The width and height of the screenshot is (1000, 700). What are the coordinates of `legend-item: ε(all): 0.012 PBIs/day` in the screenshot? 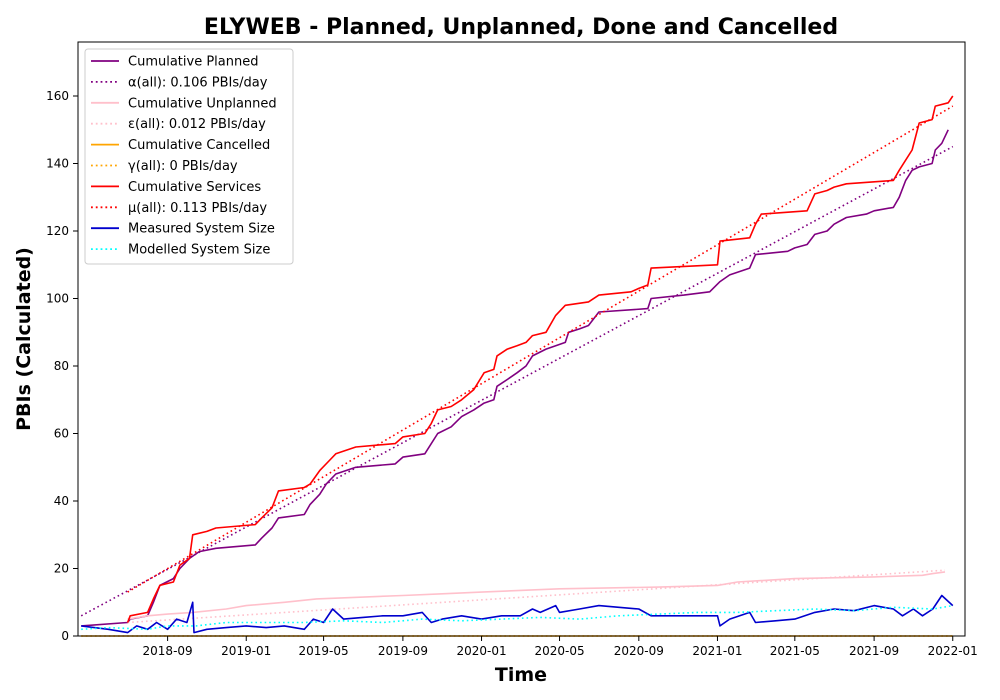 It's located at (178, 124).